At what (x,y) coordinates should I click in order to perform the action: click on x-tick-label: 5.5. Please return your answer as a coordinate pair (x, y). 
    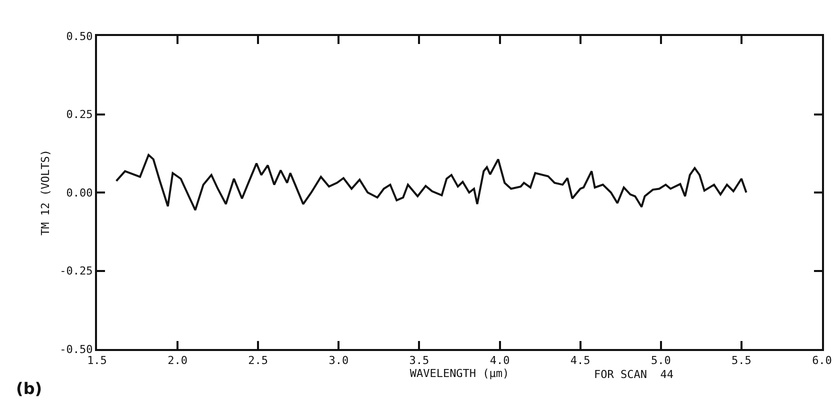
    Looking at the image, I should click on (742, 361).